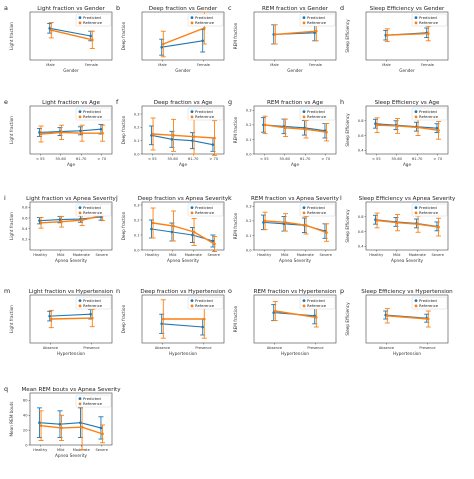 The image size is (474, 479). I want to click on x-tick-label: 61-70, so click(193, 159).